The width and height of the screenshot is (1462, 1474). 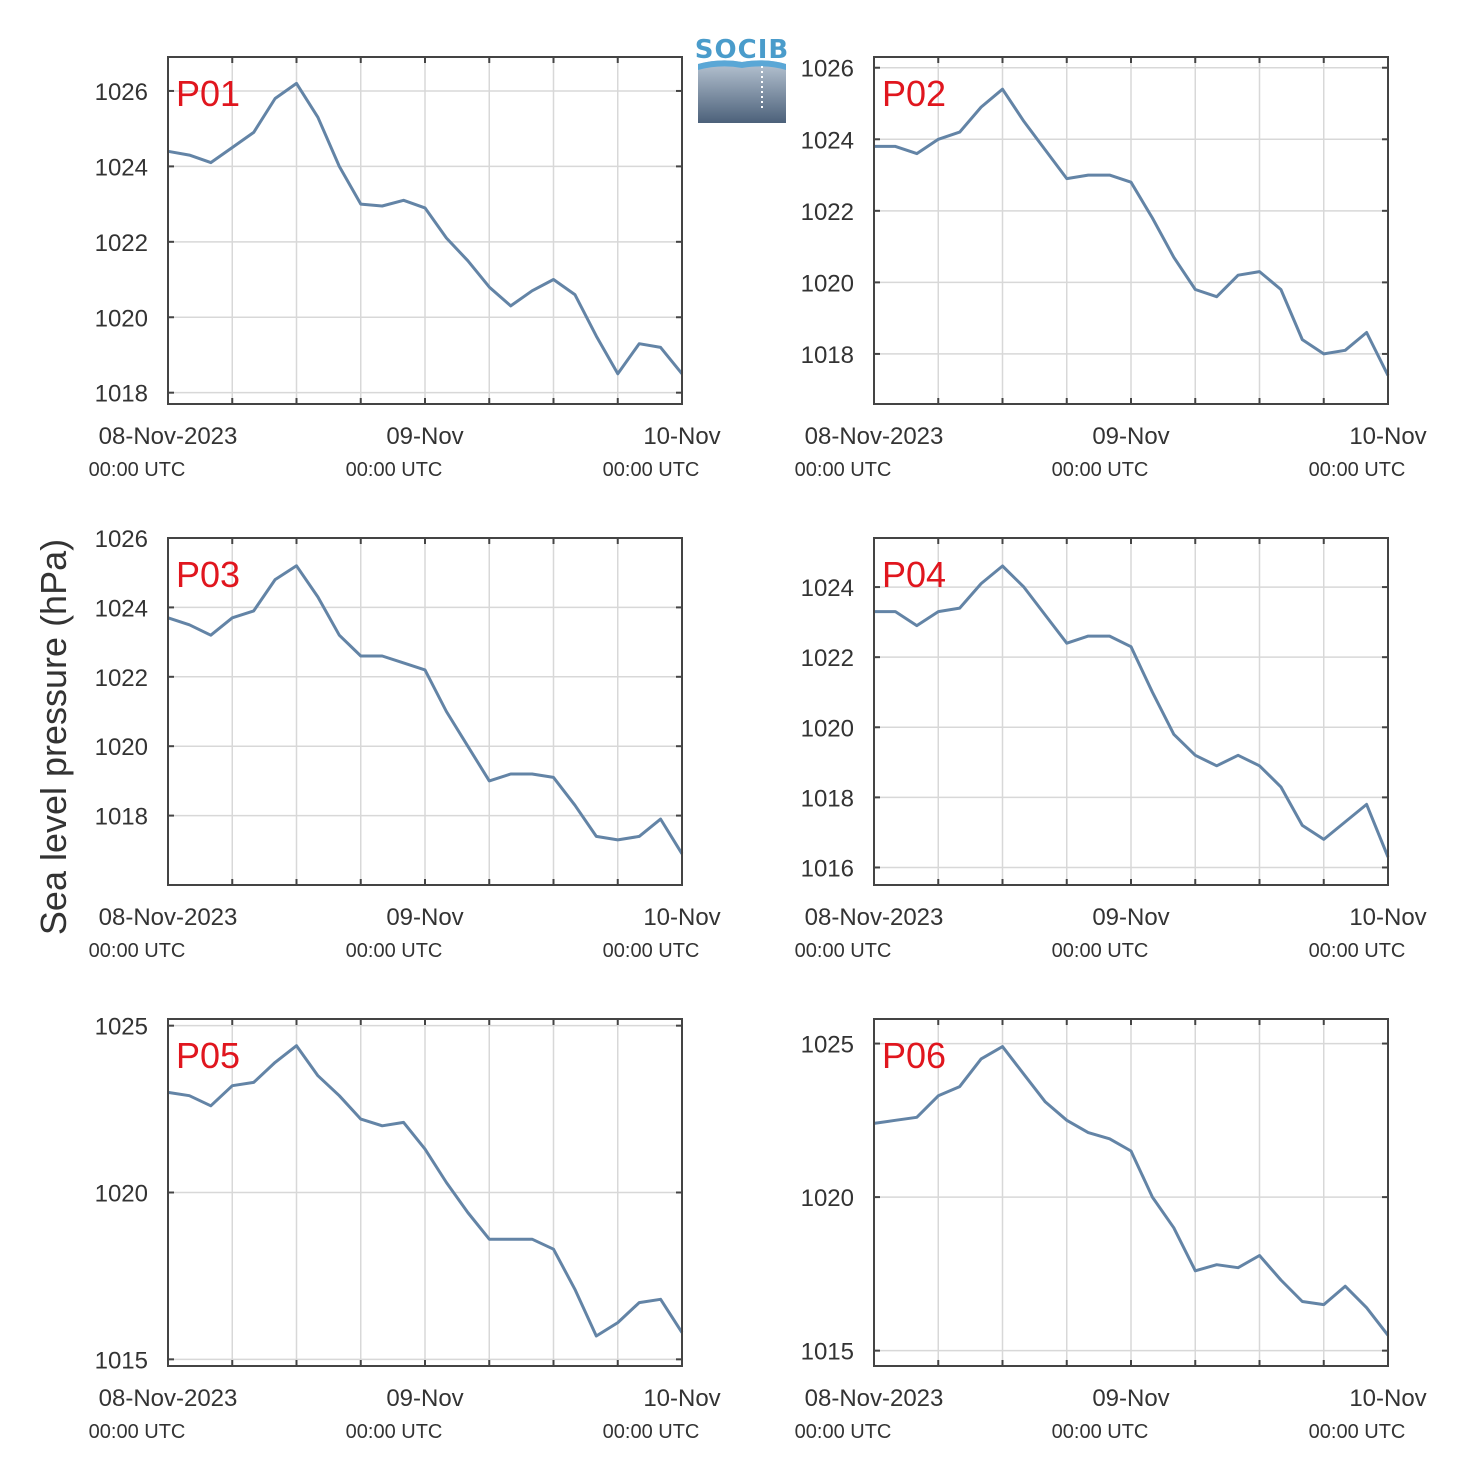 I want to click on panel-label: P01, so click(x=208, y=93).